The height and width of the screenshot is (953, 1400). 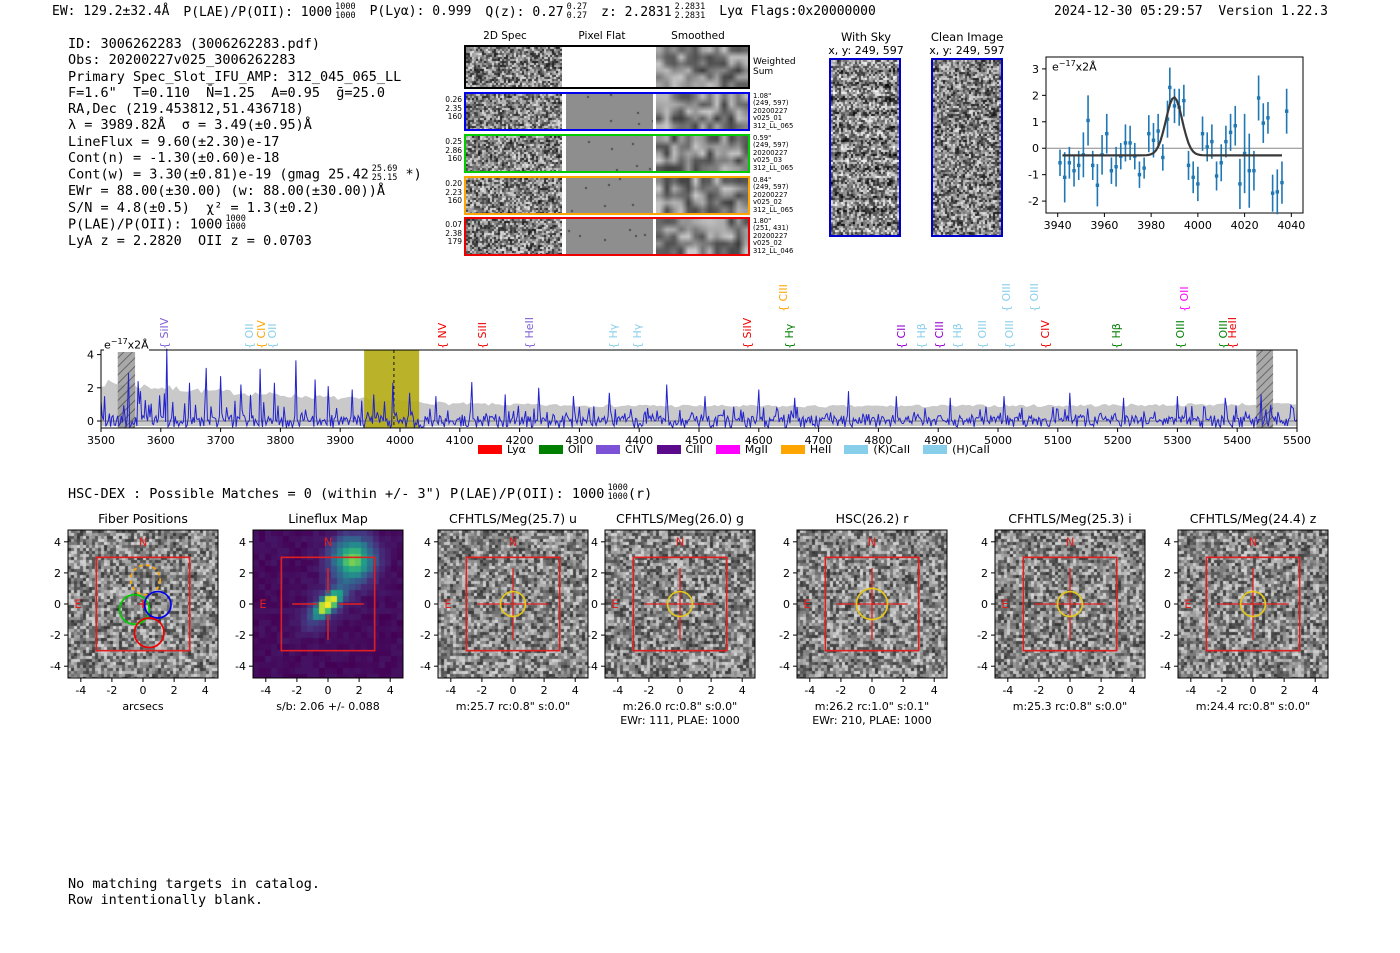 What do you see at coordinates (609, 153) in the screenshot?
I see `spec2d-row2-pixelflat-image` at bounding box center [609, 153].